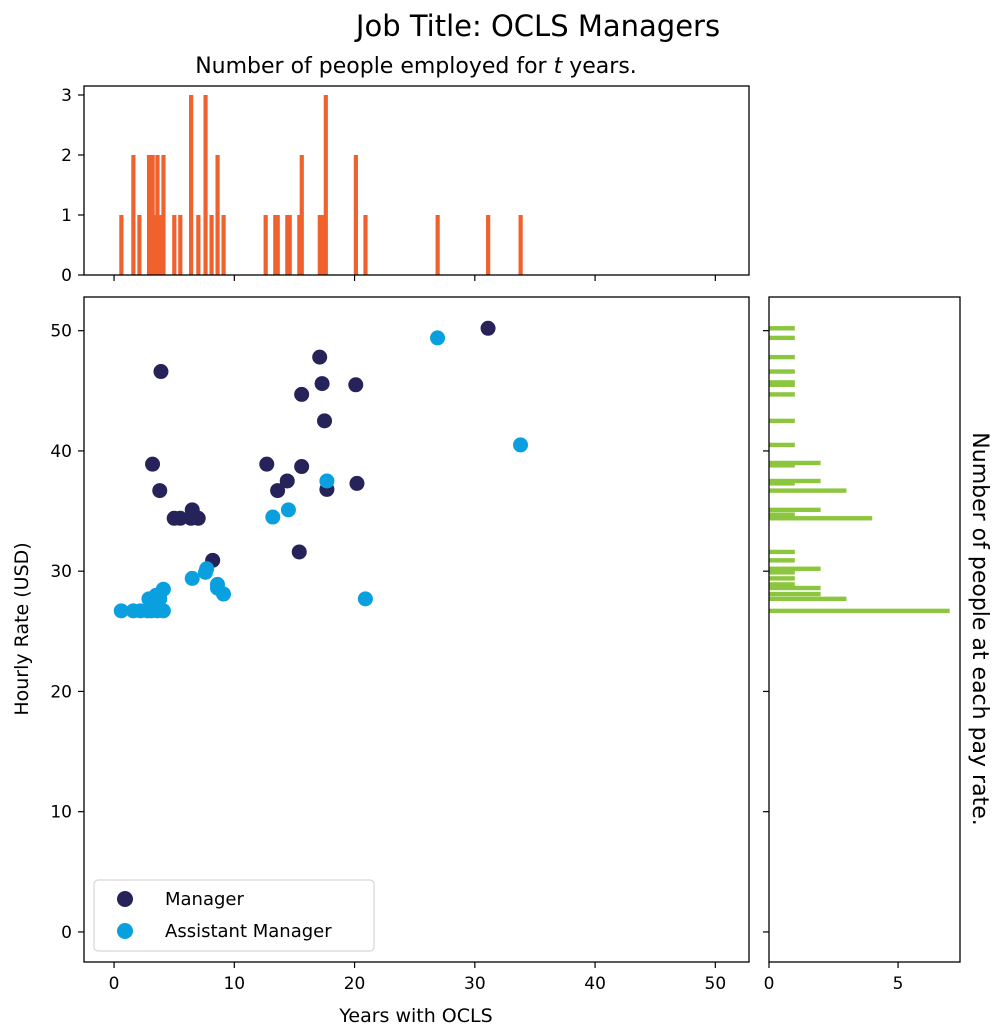 Image resolution: width=995 pixels, height=1029 pixels. Describe the element at coordinates (537, 26) in the screenshot. I see `figure-title: Job Title: OCLS Managers` at that location.